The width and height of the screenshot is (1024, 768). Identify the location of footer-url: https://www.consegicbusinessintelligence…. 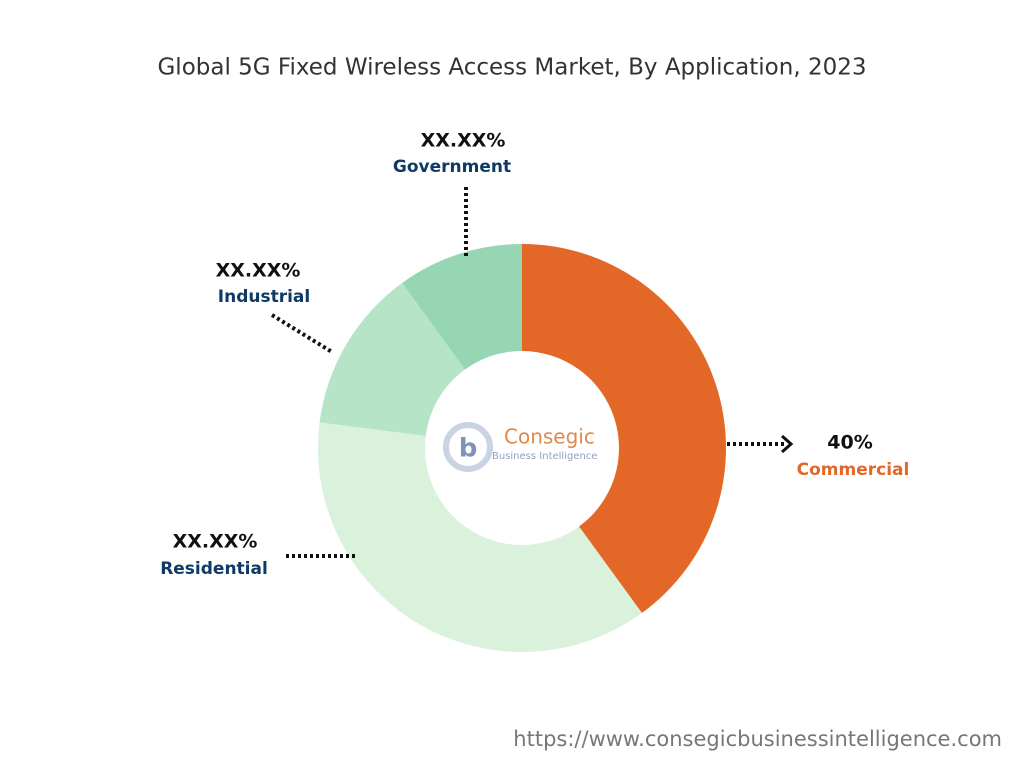
(757, 739).